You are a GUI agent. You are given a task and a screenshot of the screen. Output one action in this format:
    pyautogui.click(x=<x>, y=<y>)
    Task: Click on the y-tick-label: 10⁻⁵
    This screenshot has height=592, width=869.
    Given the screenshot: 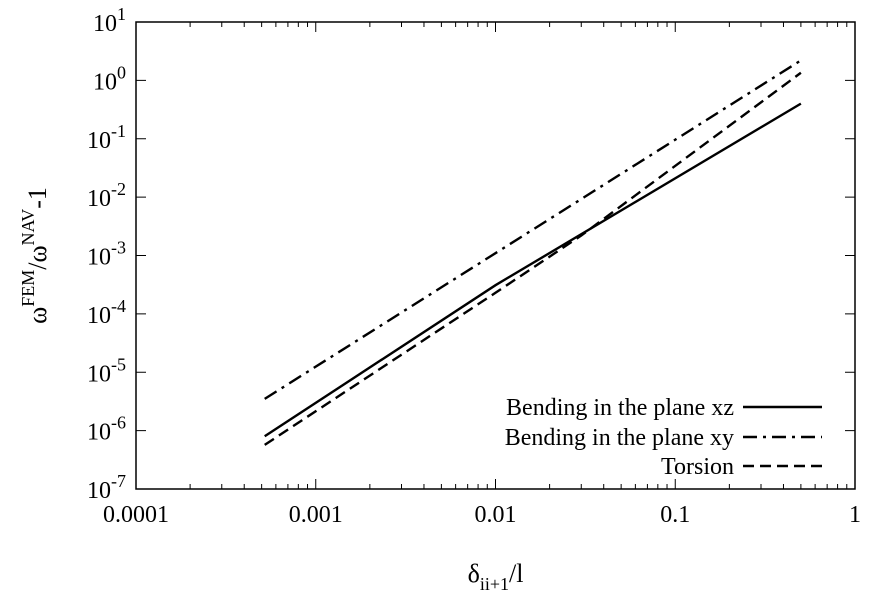 What is the action you would take?
    pyautogui.click(x=106, y=370)
    